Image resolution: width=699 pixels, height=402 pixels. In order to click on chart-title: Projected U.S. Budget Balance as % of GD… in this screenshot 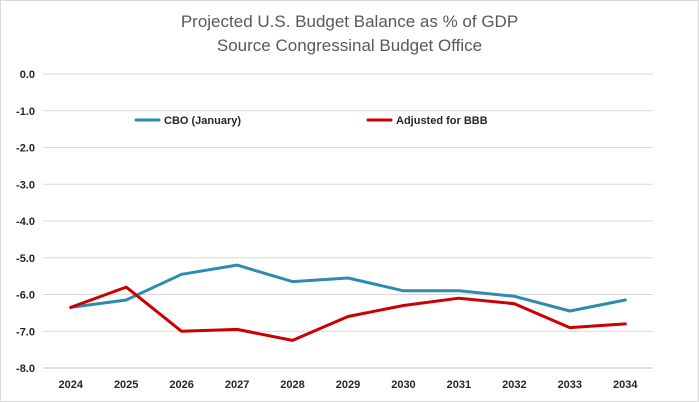, I will do `click(349, 21)`.